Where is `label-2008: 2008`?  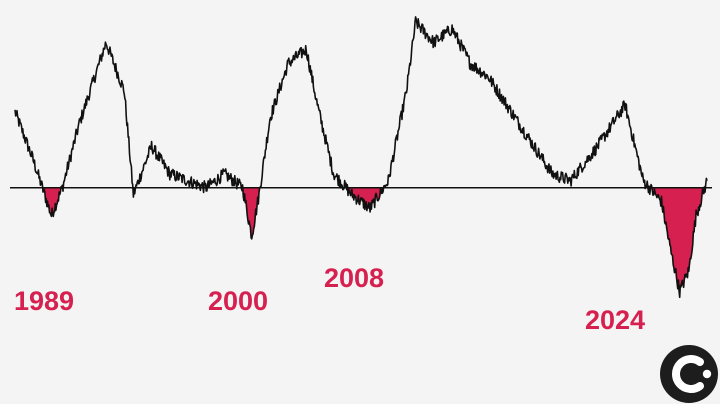
label-2008: 2008 is located at coordinates (354, 278).